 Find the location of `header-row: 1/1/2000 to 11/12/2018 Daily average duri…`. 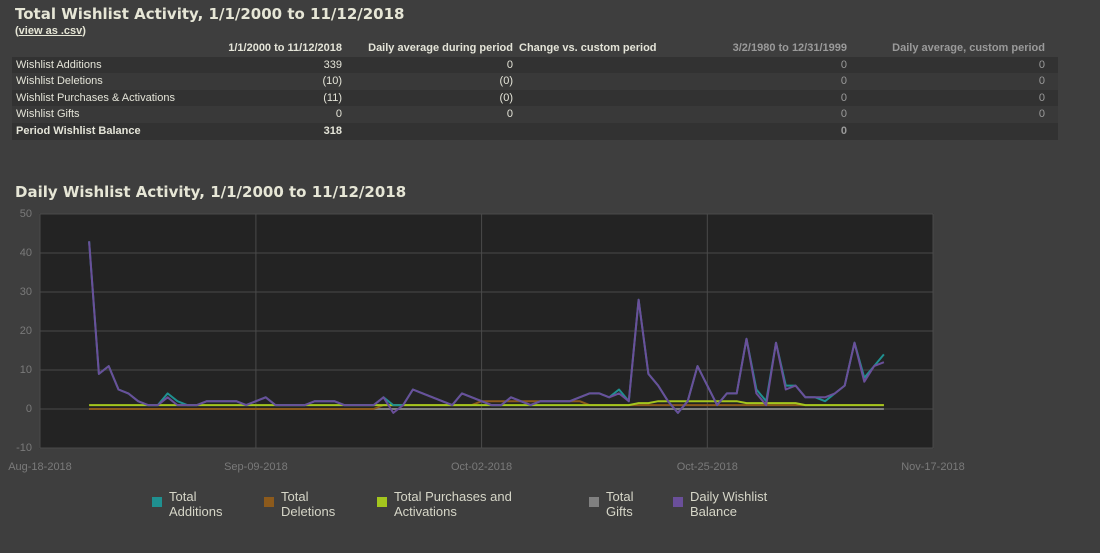

header-row: 1/1/2000 to 11/12/2018 Daily average duri… is located at coordinates (535, 48).